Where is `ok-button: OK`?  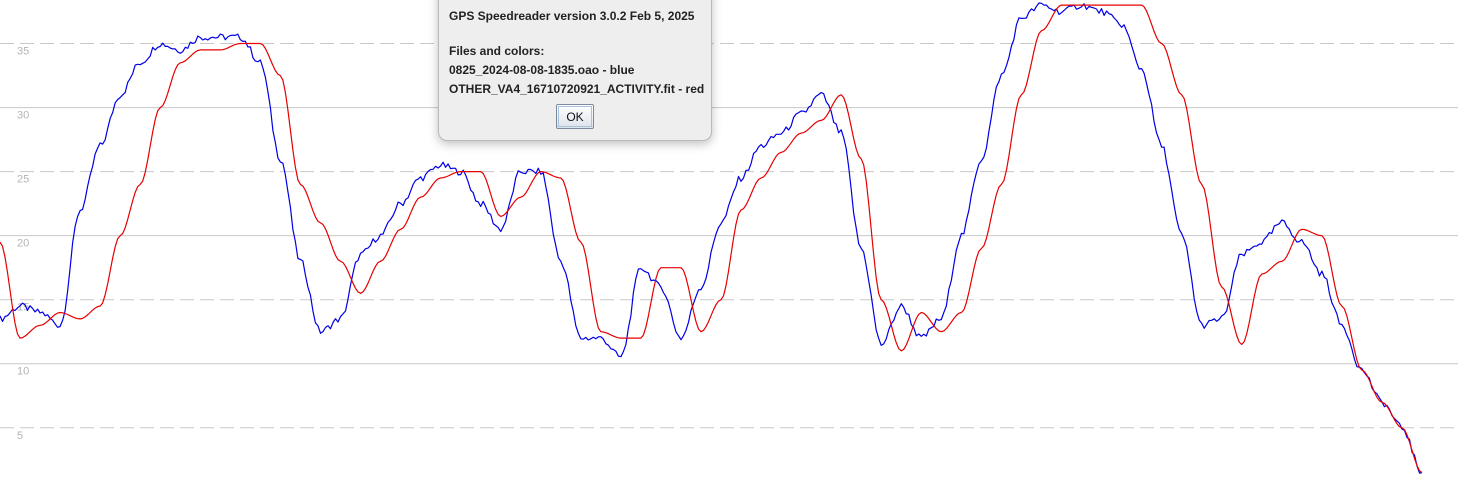
ok-button: OK is located at coordinates (575, 116).